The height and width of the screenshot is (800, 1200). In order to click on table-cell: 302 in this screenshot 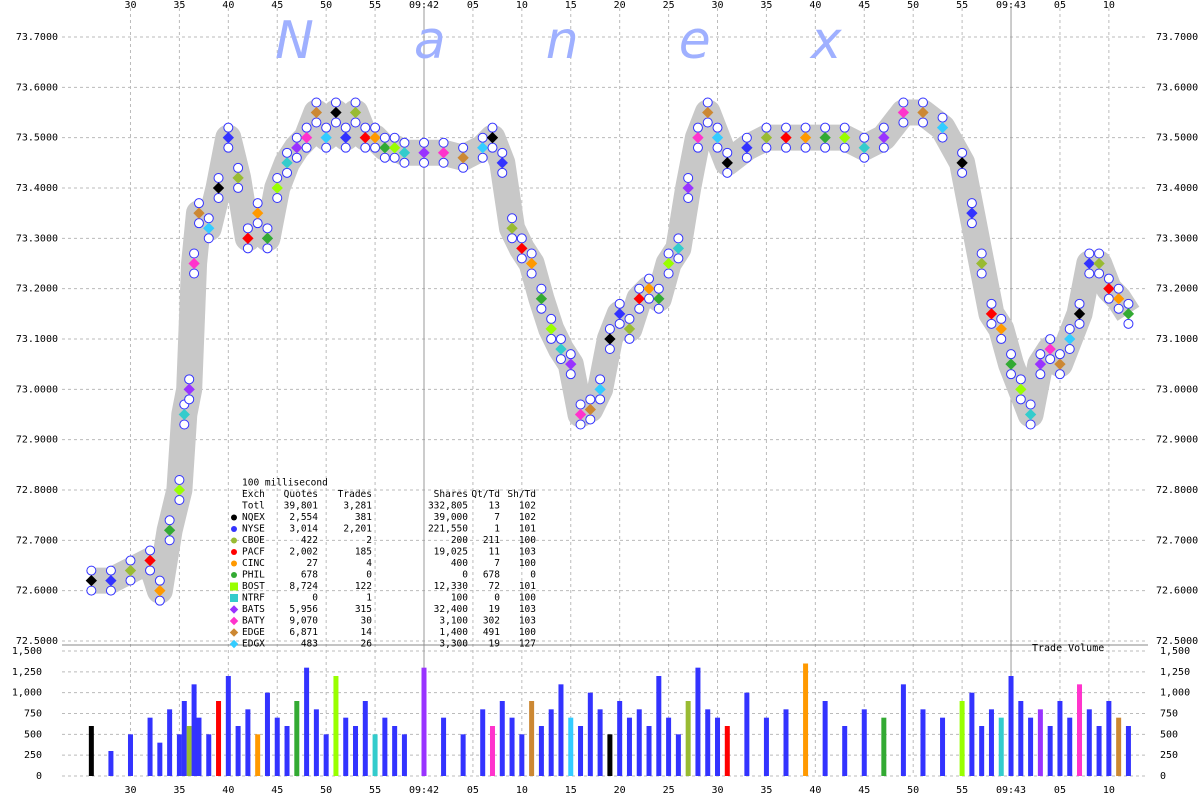, I will do `click(491, 621)`.